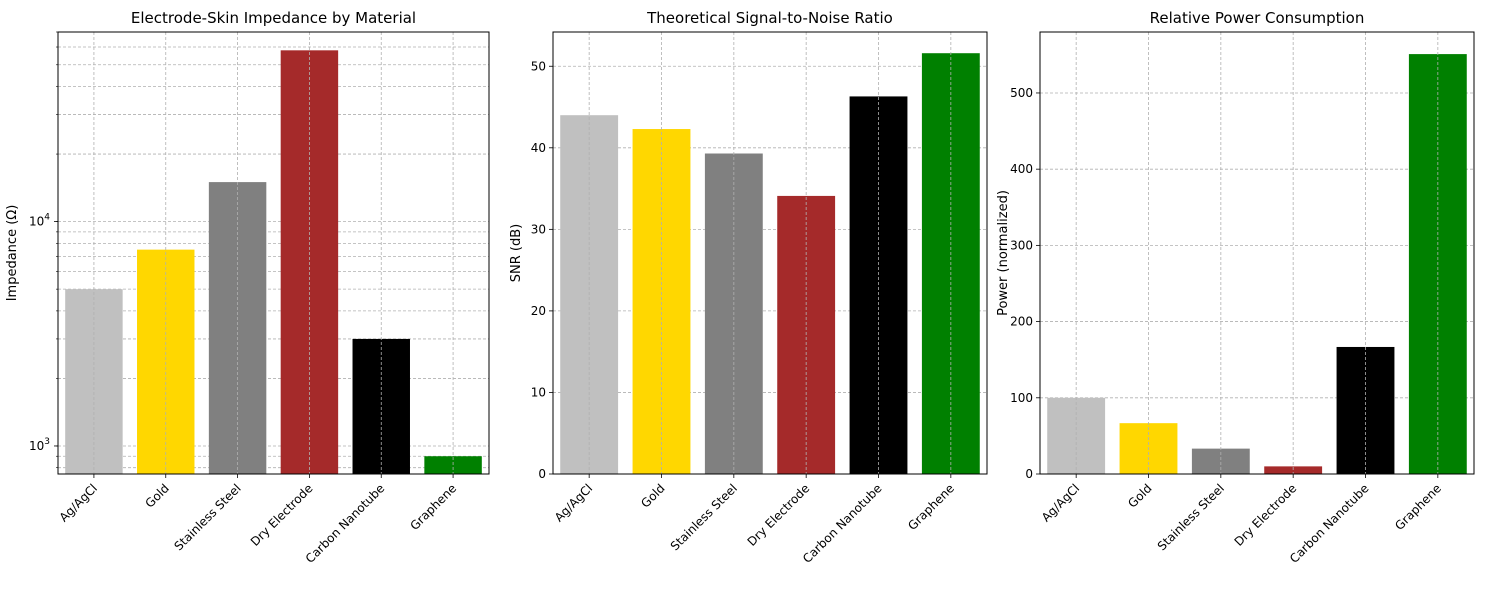  What do you see at coordinates (1021, 169) in the screenshot?
I see `y-tick-label: 400` at bounding box center [1021, 169].